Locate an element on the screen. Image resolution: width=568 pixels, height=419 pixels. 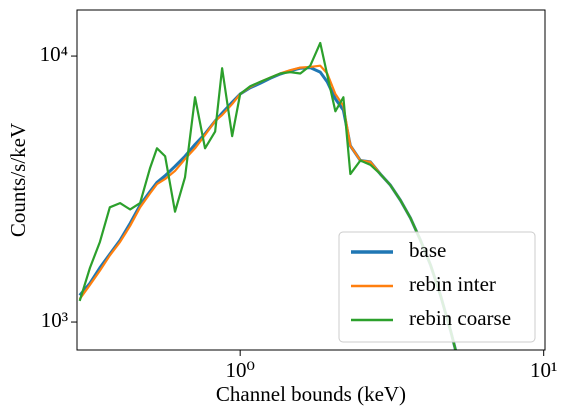
y-tick-label: 10³ is located at coordinates (54, 320).